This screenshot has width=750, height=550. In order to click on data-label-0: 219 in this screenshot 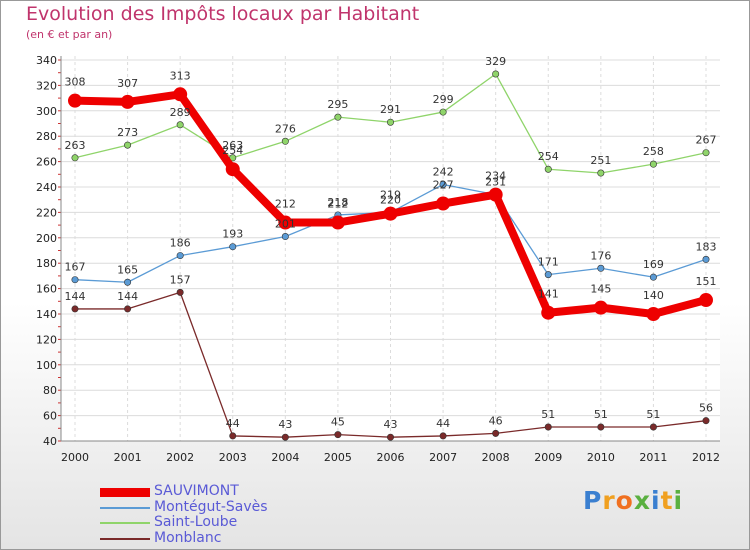, I will do `click(390, 195)`.